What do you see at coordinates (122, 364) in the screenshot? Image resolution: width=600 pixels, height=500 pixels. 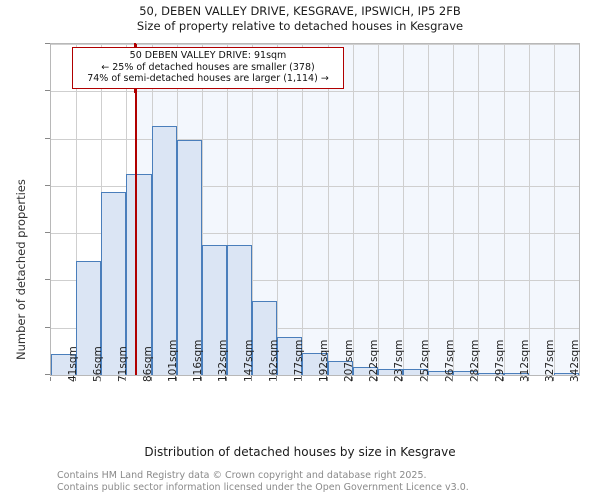 I see `x-tick-label: 71sqm` at bounding box center [122, 364].